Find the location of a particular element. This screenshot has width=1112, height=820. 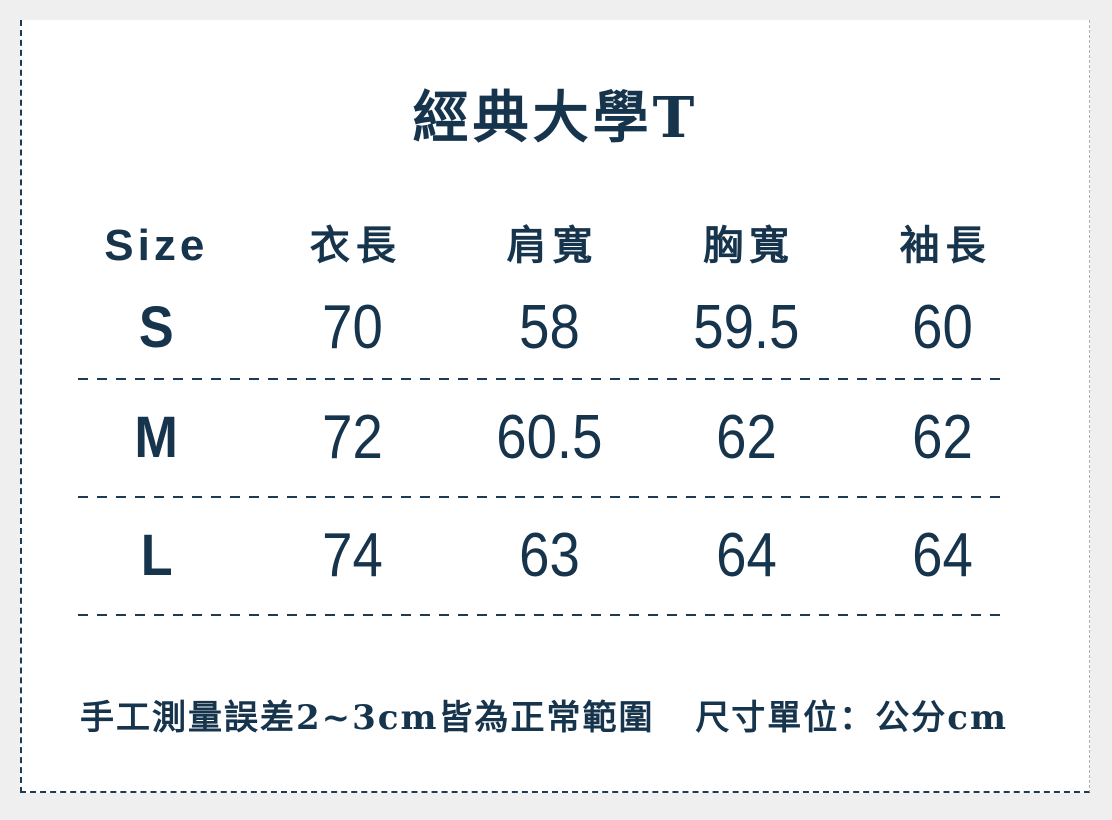

table-cell: 74 is located at coordinates (353, 556).